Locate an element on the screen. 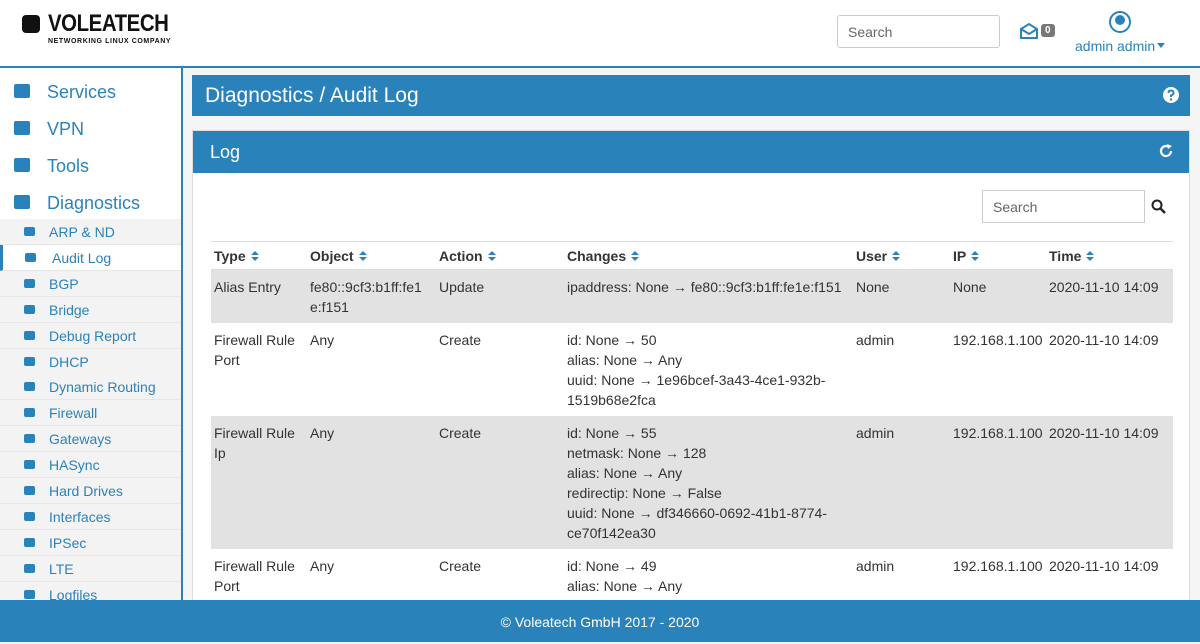 The width and height of the screenshot is (1200, 644). nav-item: Audit Log is located at coordinates (90, 257).